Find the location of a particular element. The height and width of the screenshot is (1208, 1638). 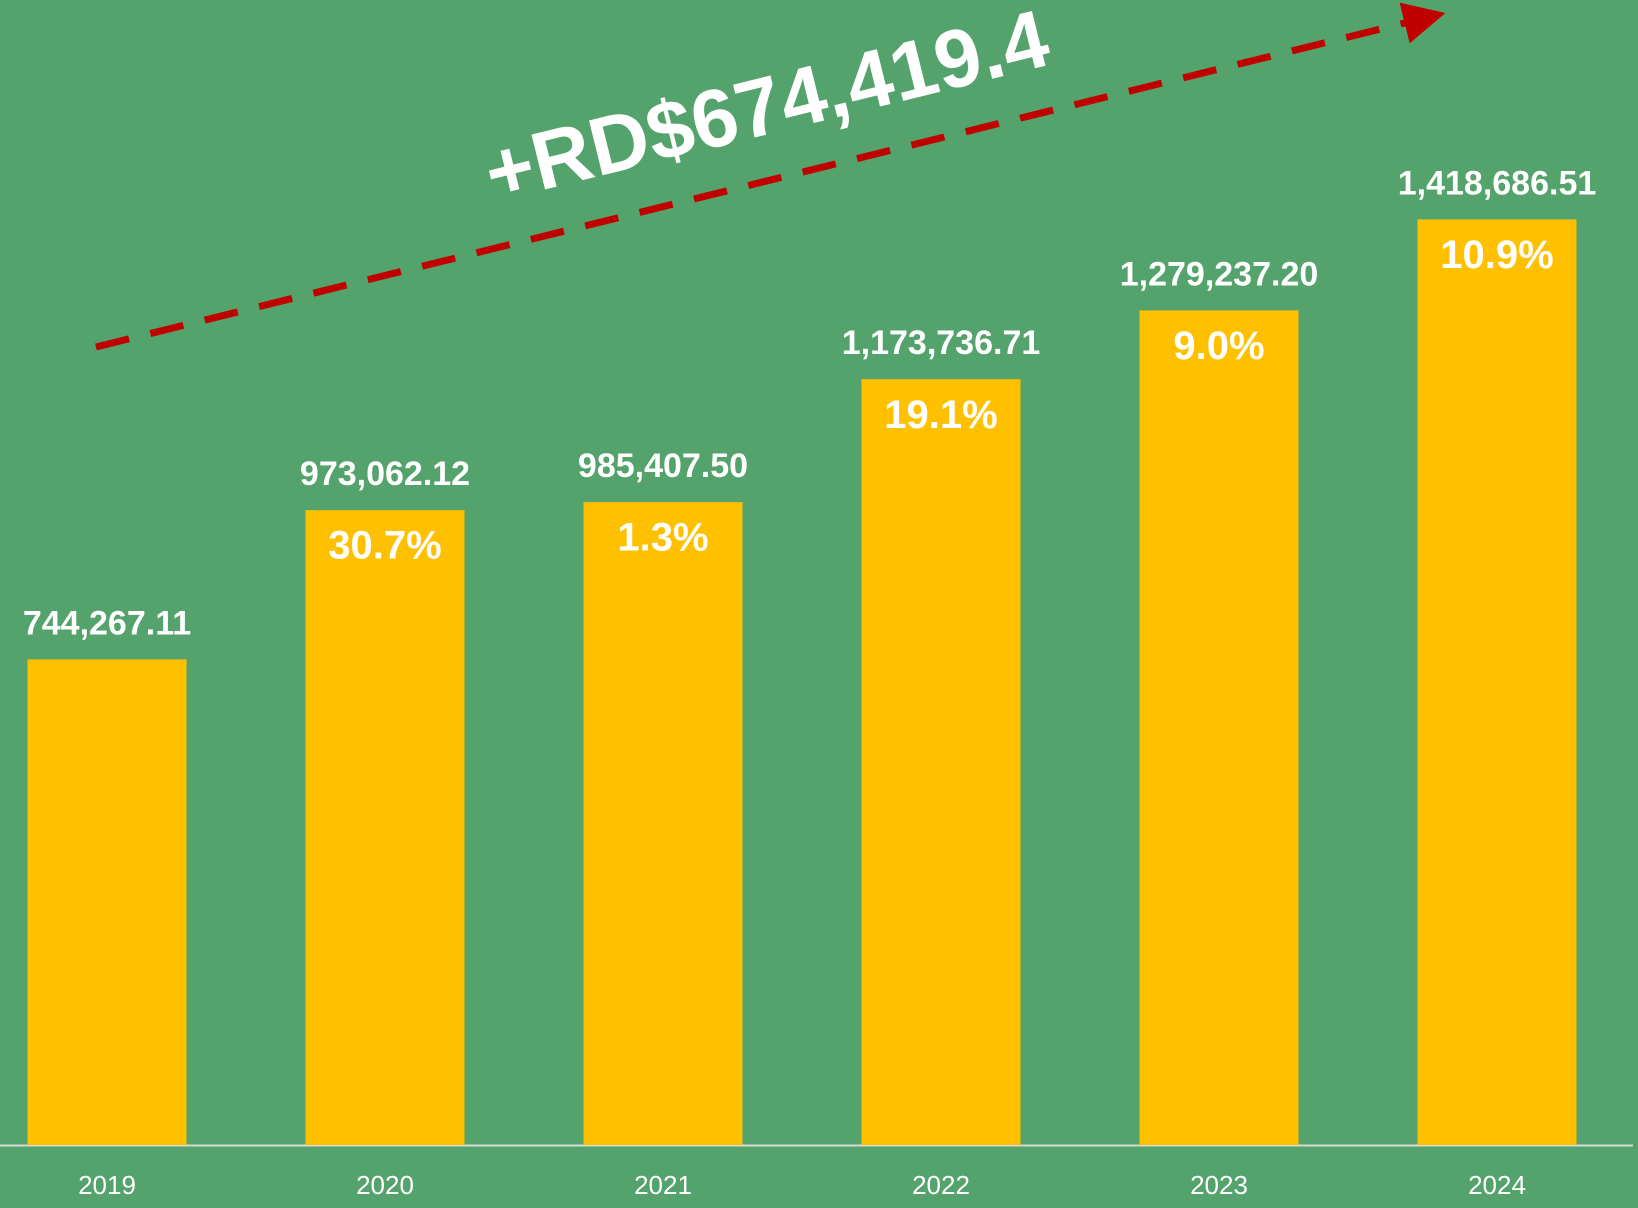

value-label: 973,062.12 is located at coordinates (385, 474).